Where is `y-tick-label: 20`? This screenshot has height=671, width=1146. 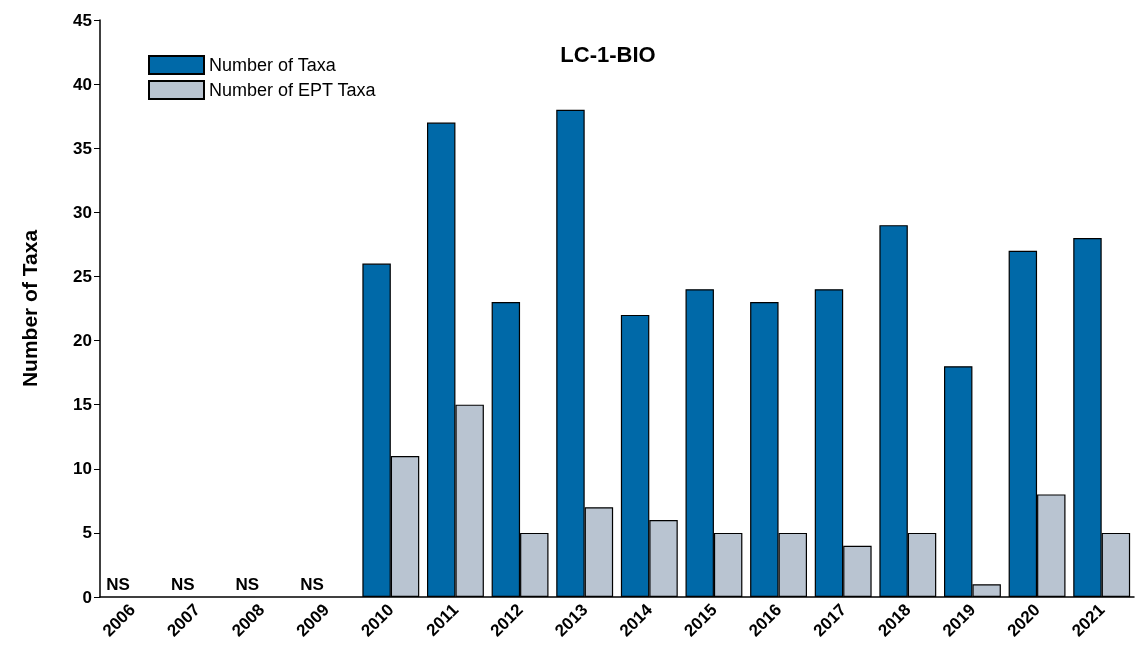 y-tick-label: 20 is located at coordinates (82, 341).